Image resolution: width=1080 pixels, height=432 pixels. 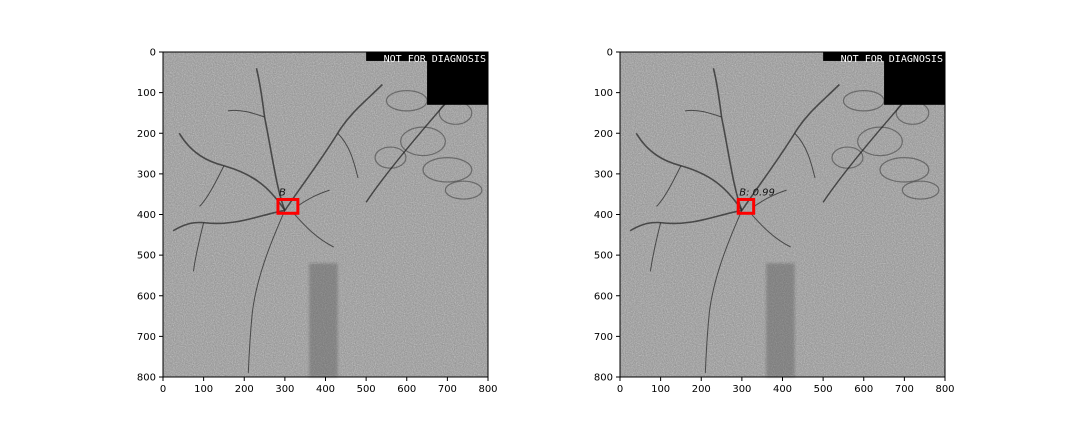 I want to click on detection-label: B, so click(x=282, y=192).